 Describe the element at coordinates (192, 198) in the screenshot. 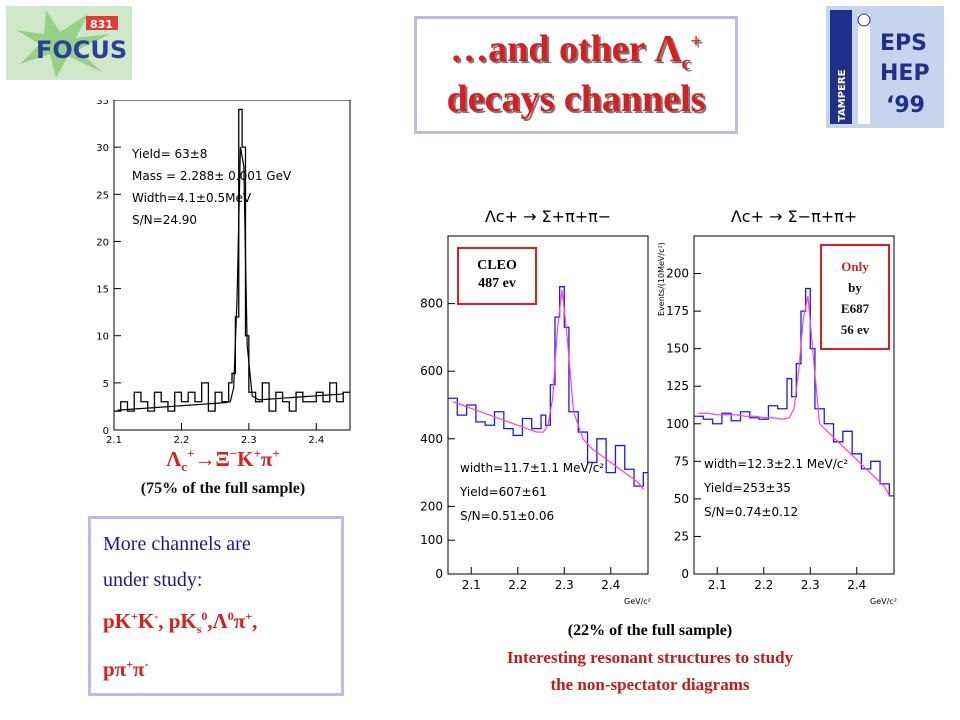

I see `stats-line: Width=4.1±0.5MeV` at that location.